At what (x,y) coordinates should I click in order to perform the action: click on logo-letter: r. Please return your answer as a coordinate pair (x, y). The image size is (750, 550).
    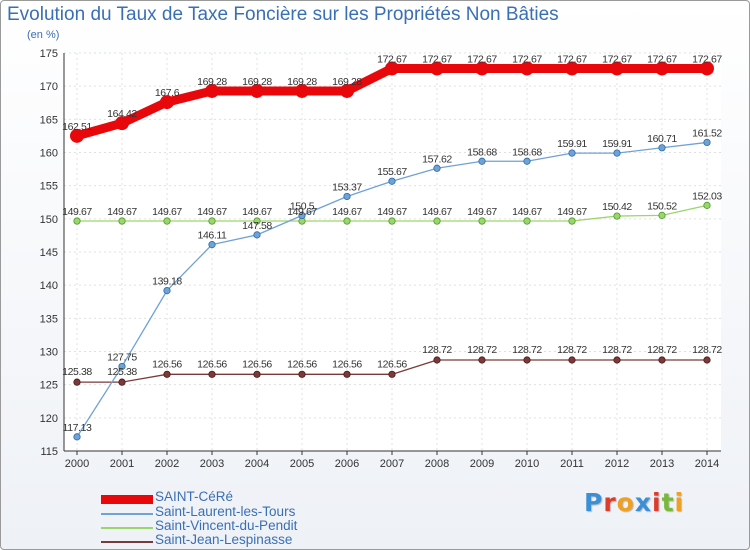
    Looking at the image, I should click on (610, 502).